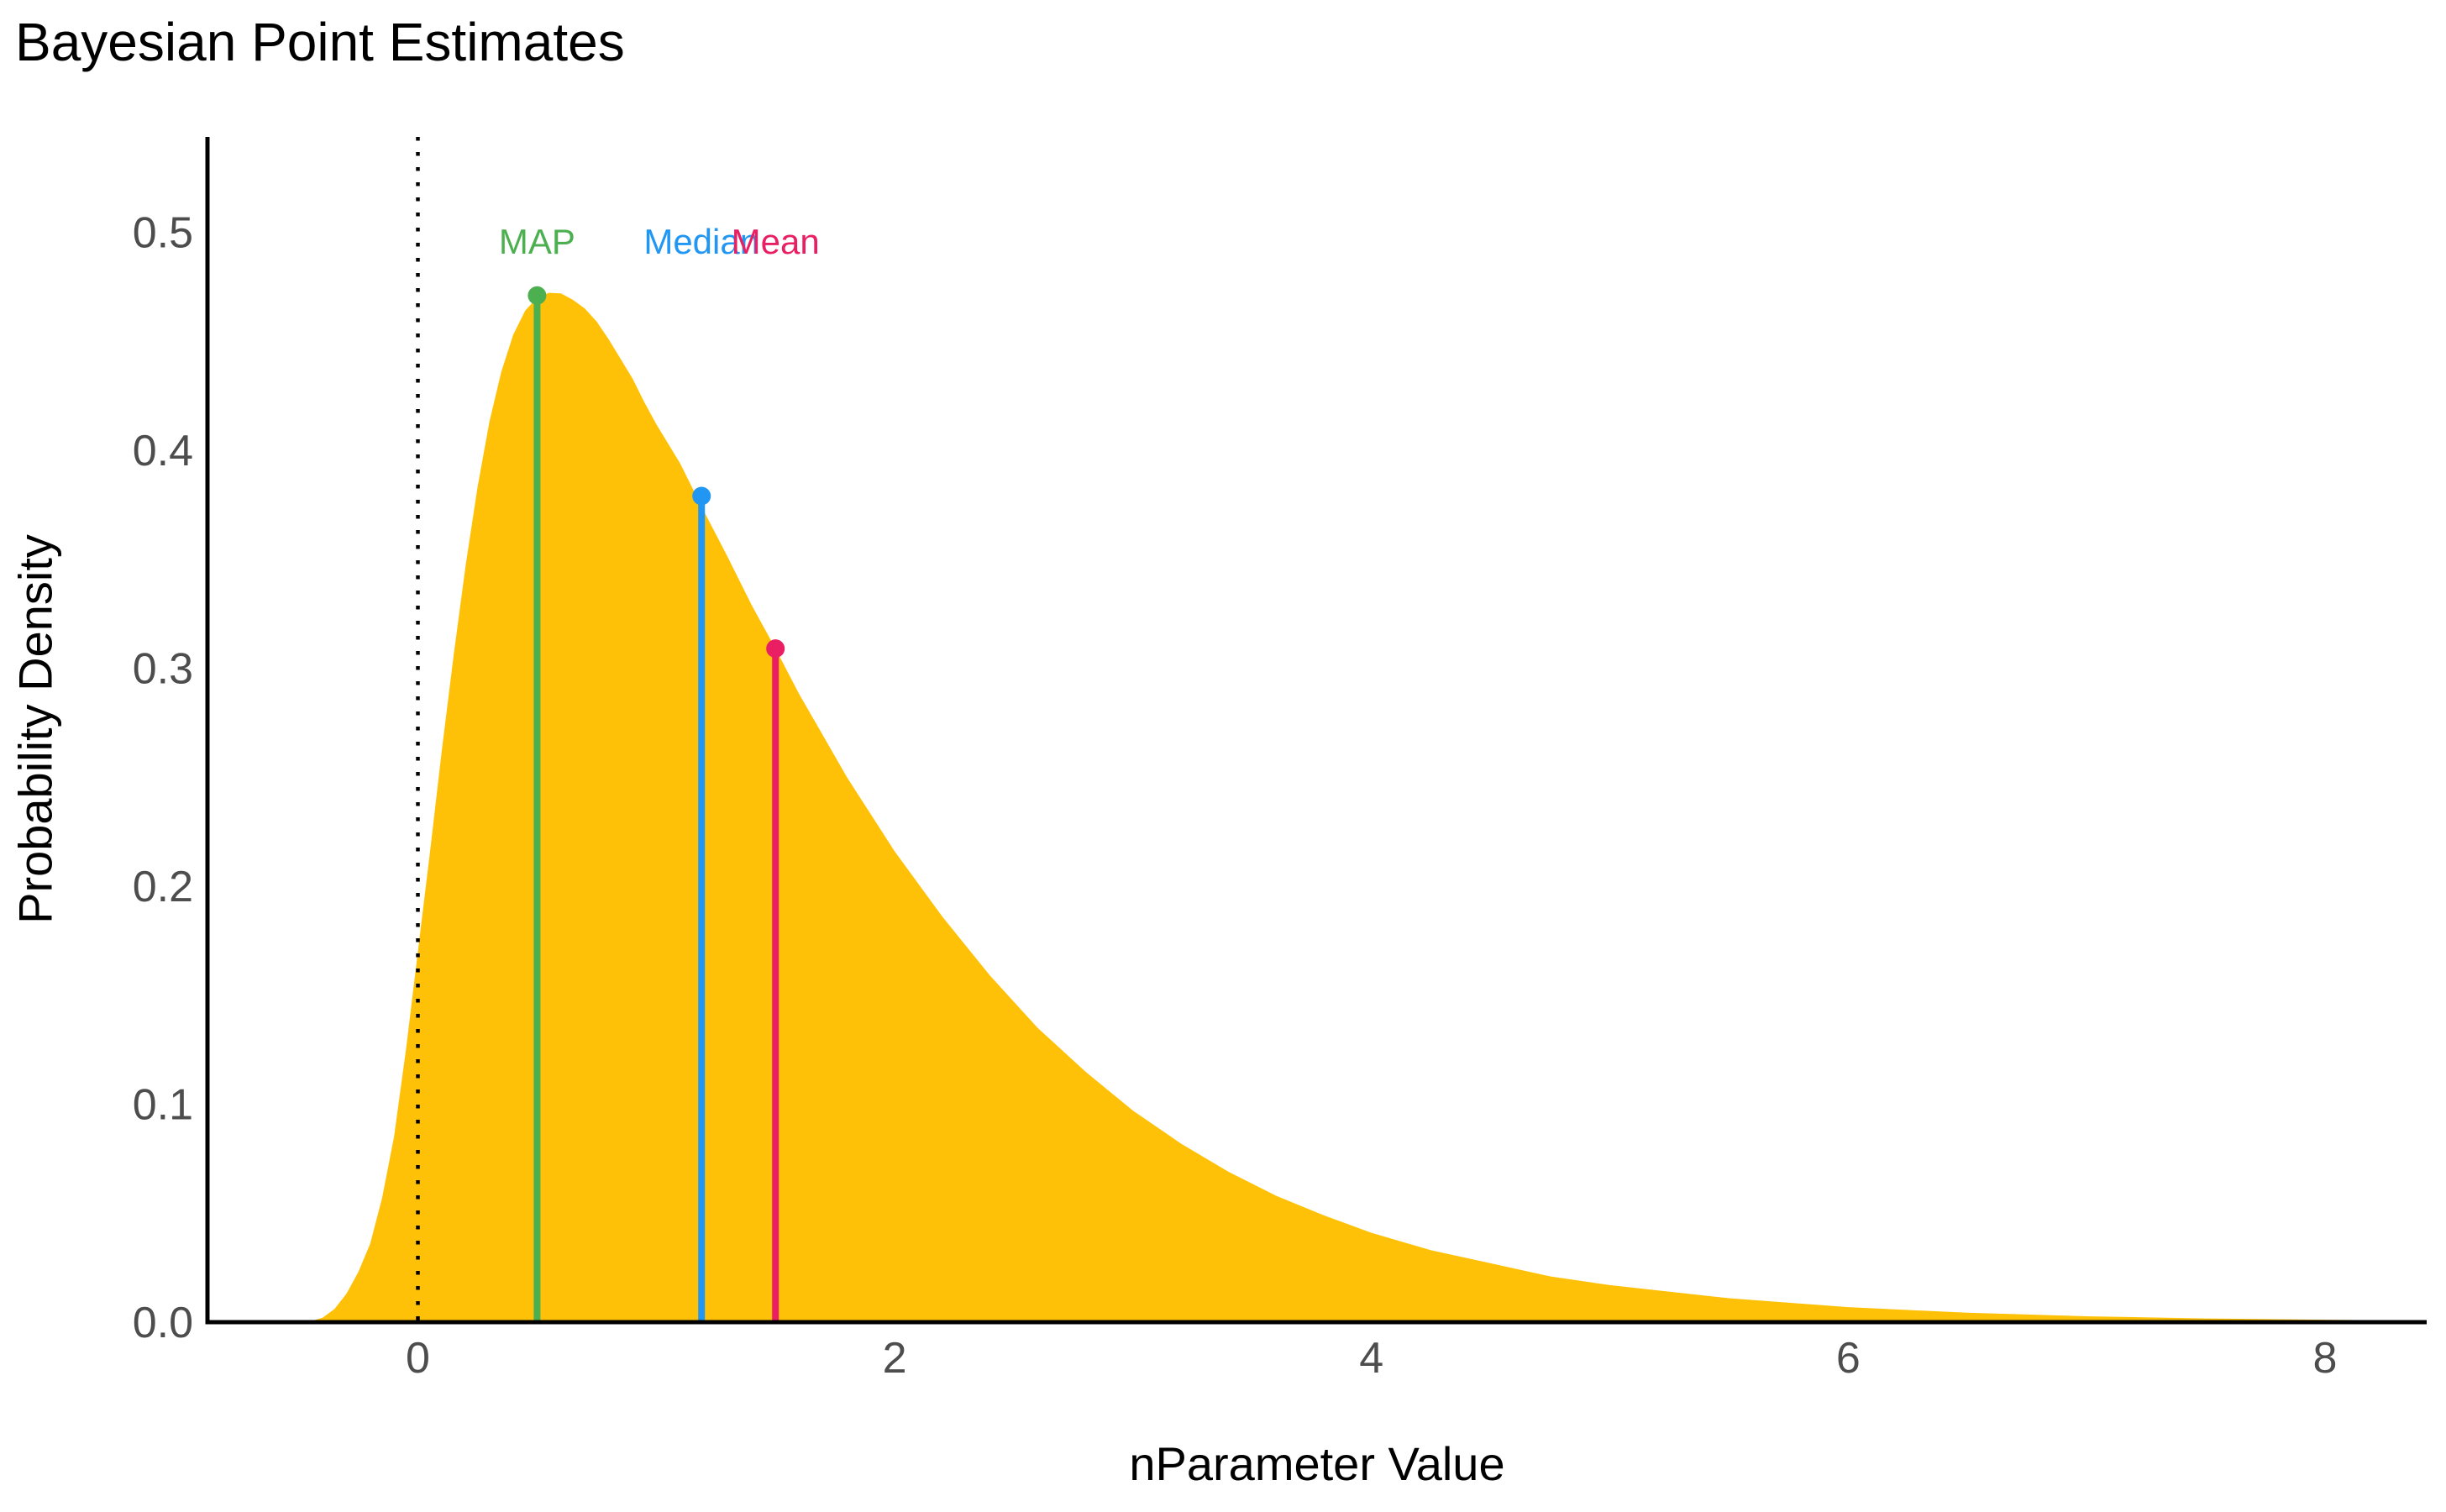  I want to click on estimate-dot-median, so click(701, 496).